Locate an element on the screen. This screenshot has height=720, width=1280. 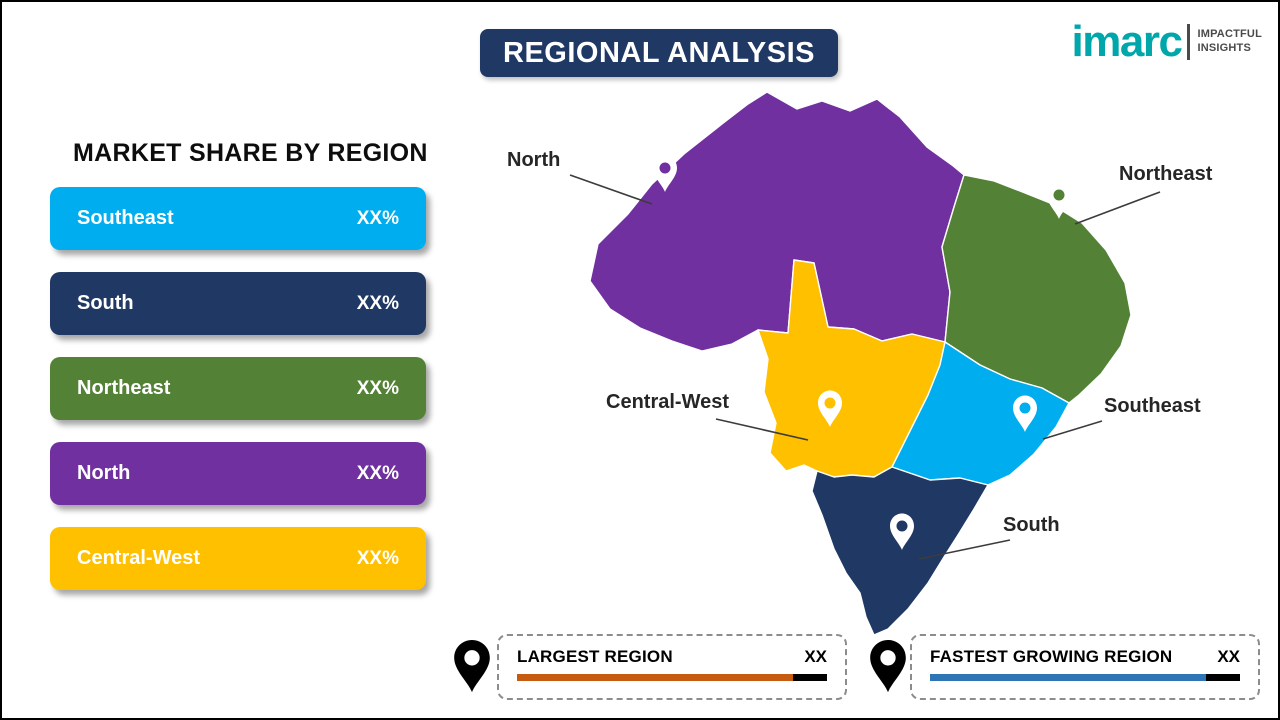
legend-largest-value: XX is located at coordinates (815, 656).